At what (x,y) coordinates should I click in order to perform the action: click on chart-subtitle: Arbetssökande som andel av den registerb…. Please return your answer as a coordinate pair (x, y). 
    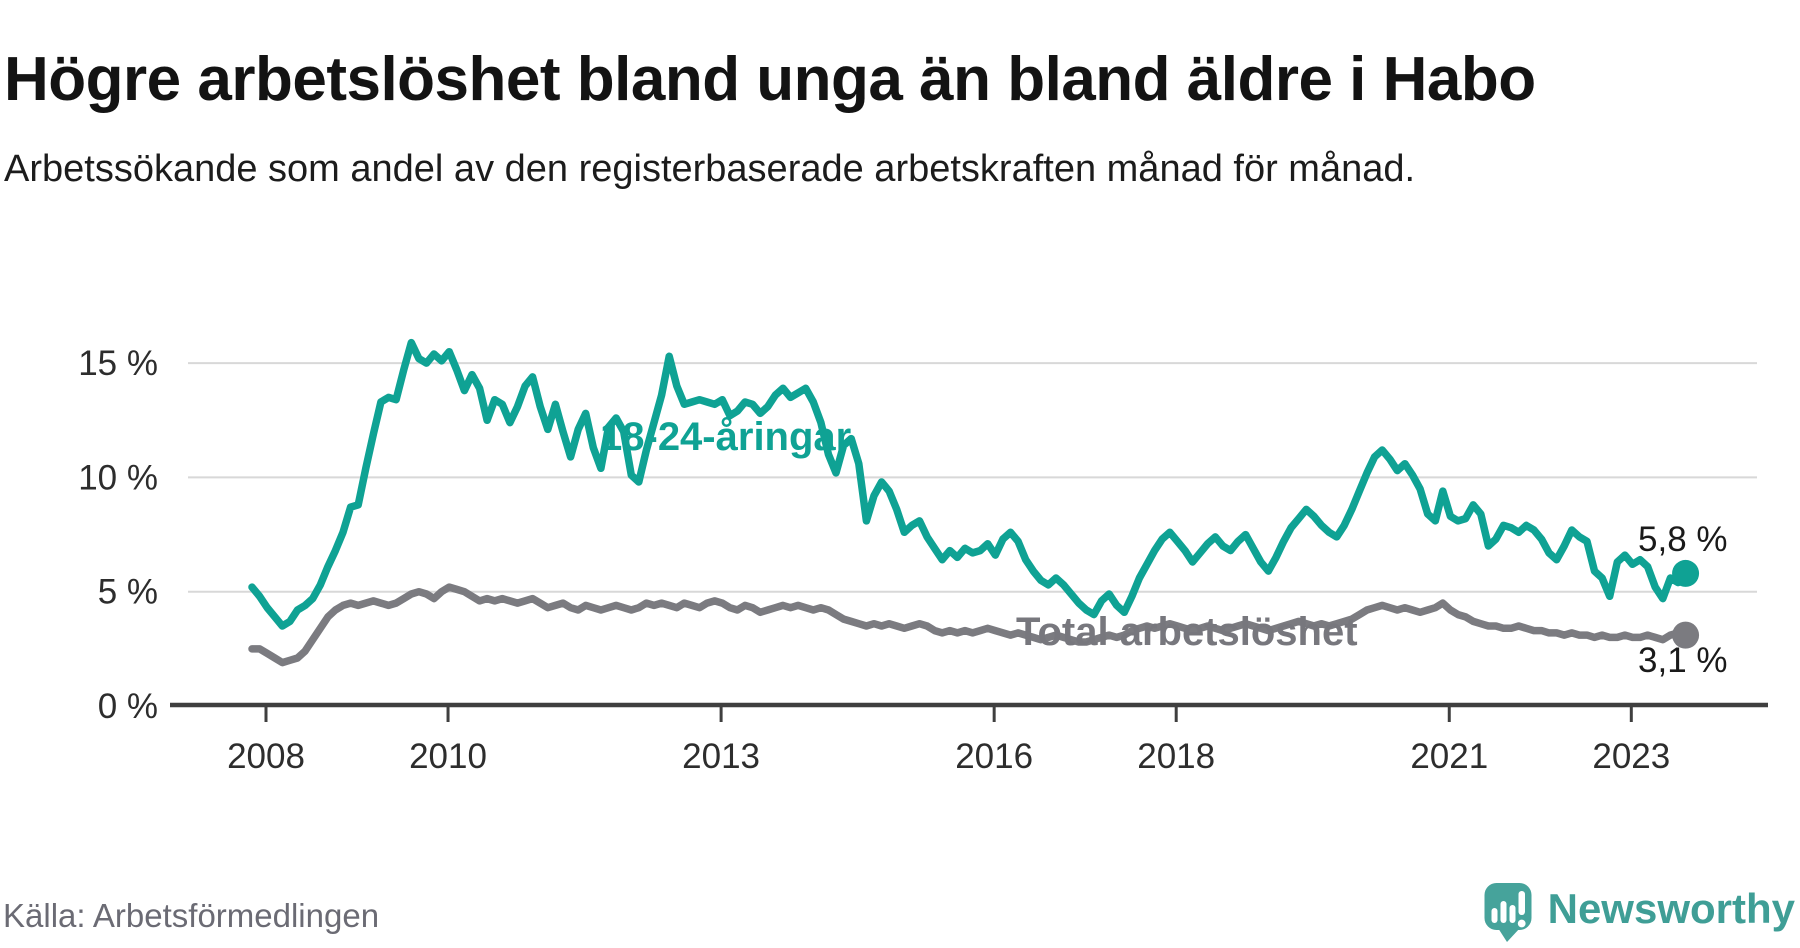
    Looking at the image, I should click on (710, 169).